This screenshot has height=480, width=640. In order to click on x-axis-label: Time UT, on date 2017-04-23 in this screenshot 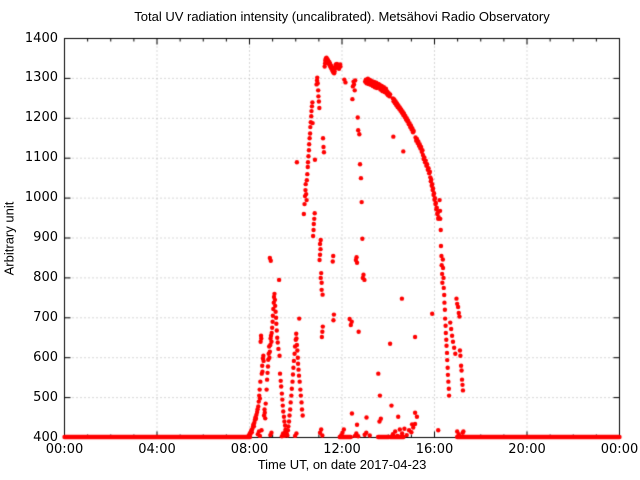, I will do `click(342, 464)`.